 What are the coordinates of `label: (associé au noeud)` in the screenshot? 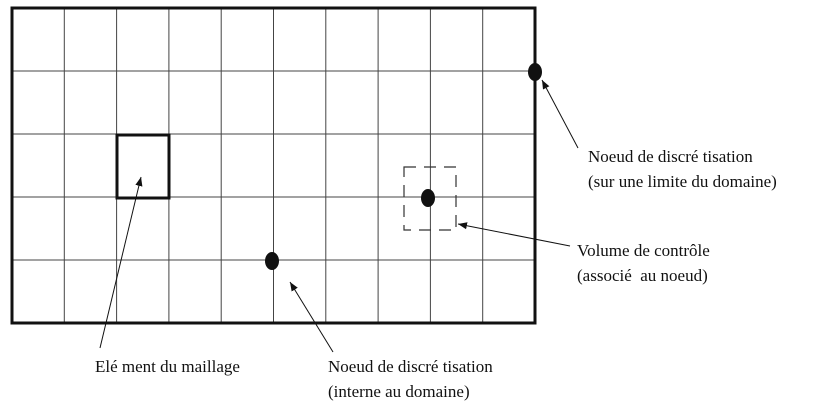 It's located at (642, 275).